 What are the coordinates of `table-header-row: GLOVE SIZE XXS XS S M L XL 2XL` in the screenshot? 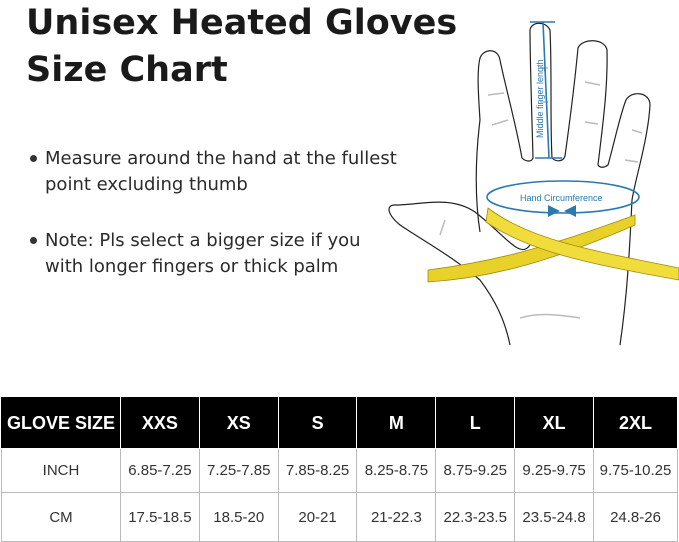 It's located at (339, 423).